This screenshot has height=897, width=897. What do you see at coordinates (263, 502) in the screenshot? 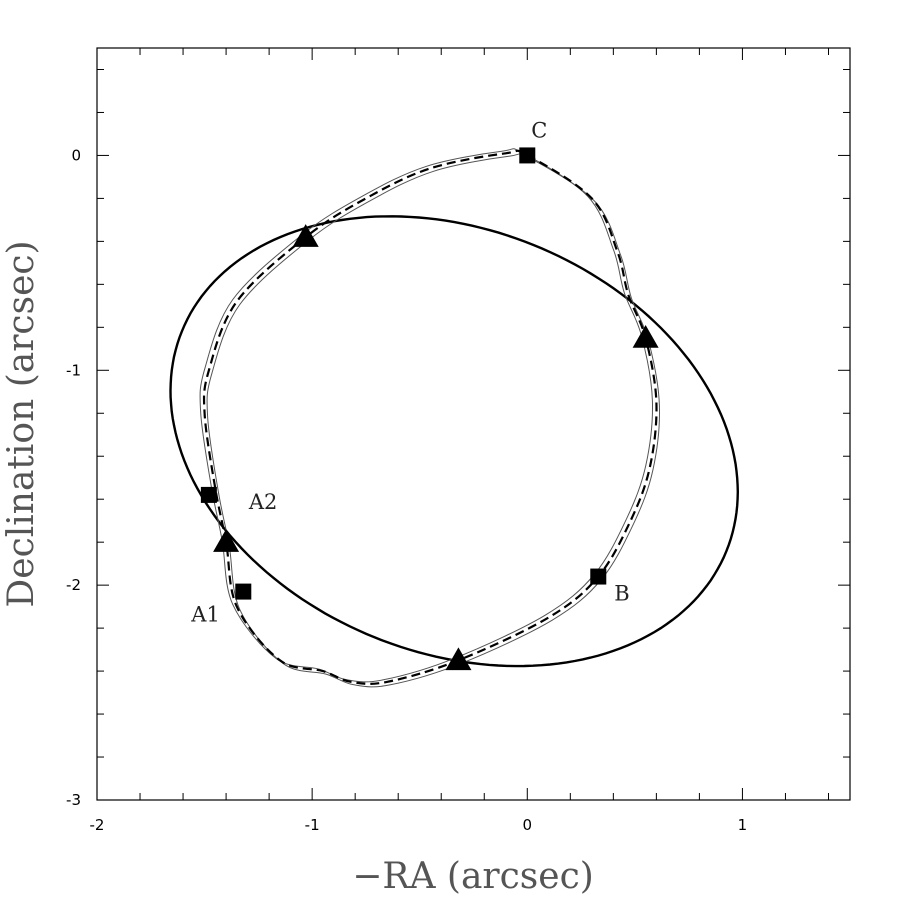
I see `image-label: A2` at bounding box center [263, 502].